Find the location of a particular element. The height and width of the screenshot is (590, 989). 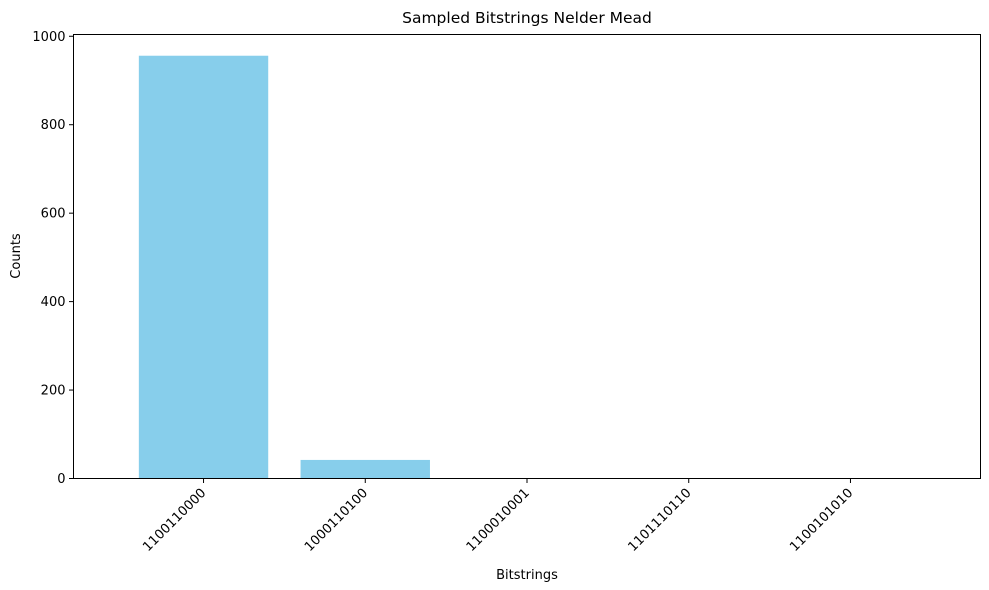

y-tick-label: 400 is located at coordinates (53, 302).